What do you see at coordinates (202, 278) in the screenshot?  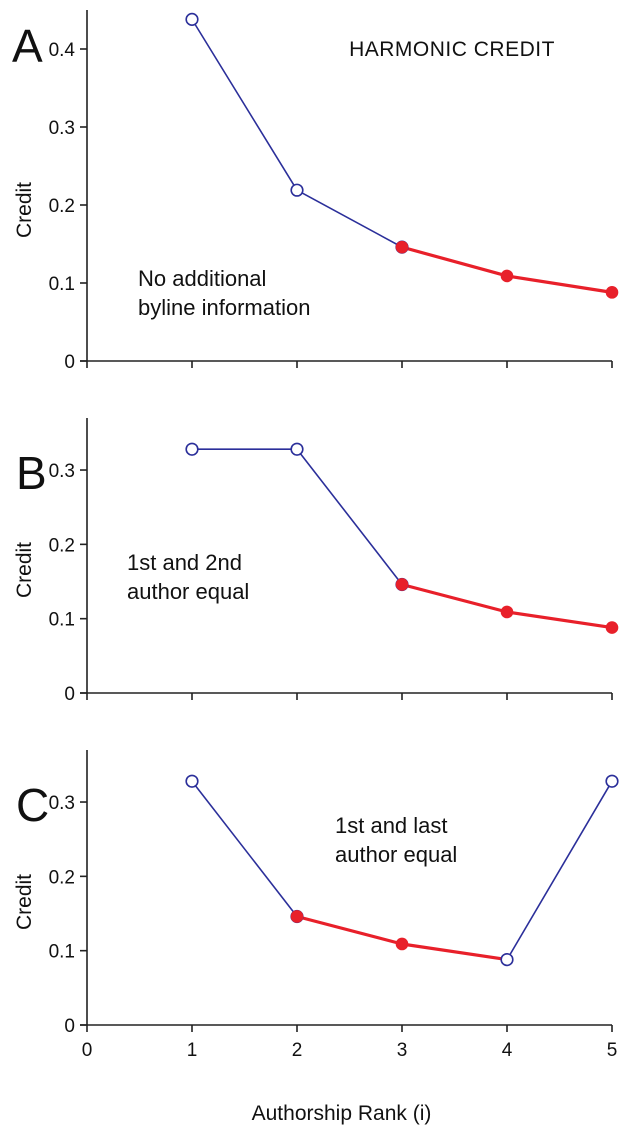 I see `annotation-line: No additional` at bounding box center [202, 278].